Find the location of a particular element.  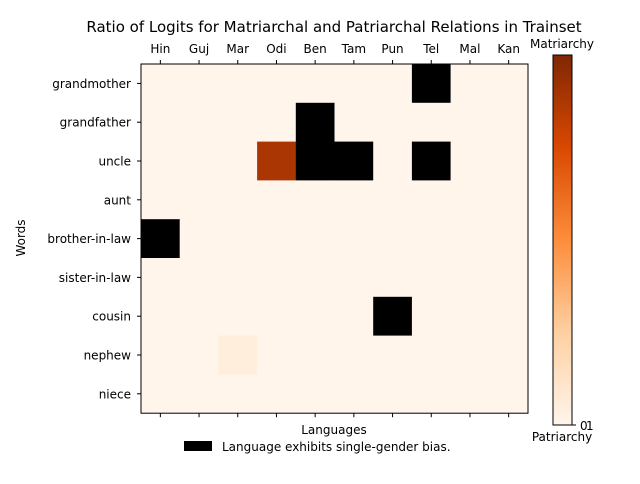

column-label-Tel: Tel is located at coordinates (430, 49).